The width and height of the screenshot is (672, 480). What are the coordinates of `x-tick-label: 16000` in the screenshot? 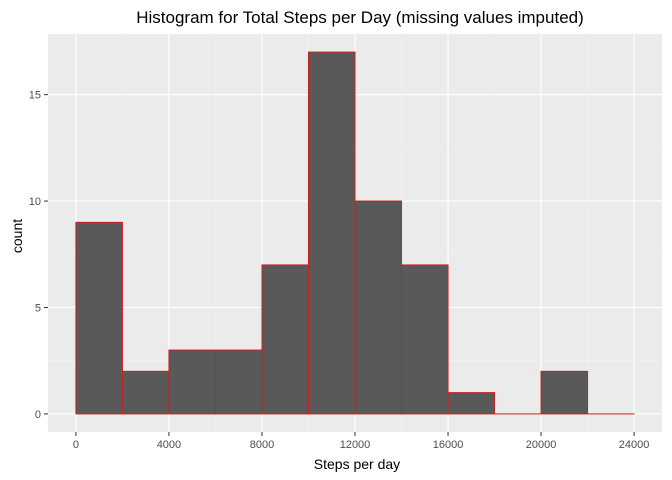 It's located at (448, 445).